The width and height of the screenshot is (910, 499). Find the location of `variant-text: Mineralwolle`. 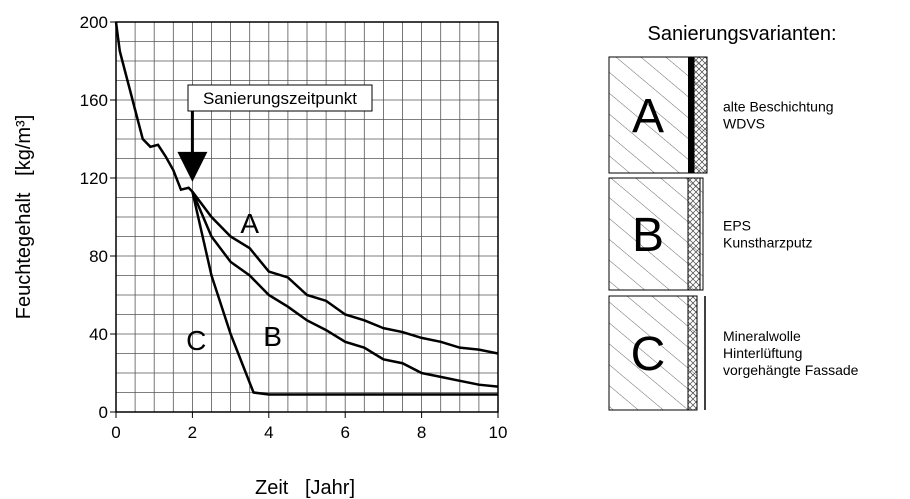

variant-text: Mineralwolle is located at coordinates (762, 336).